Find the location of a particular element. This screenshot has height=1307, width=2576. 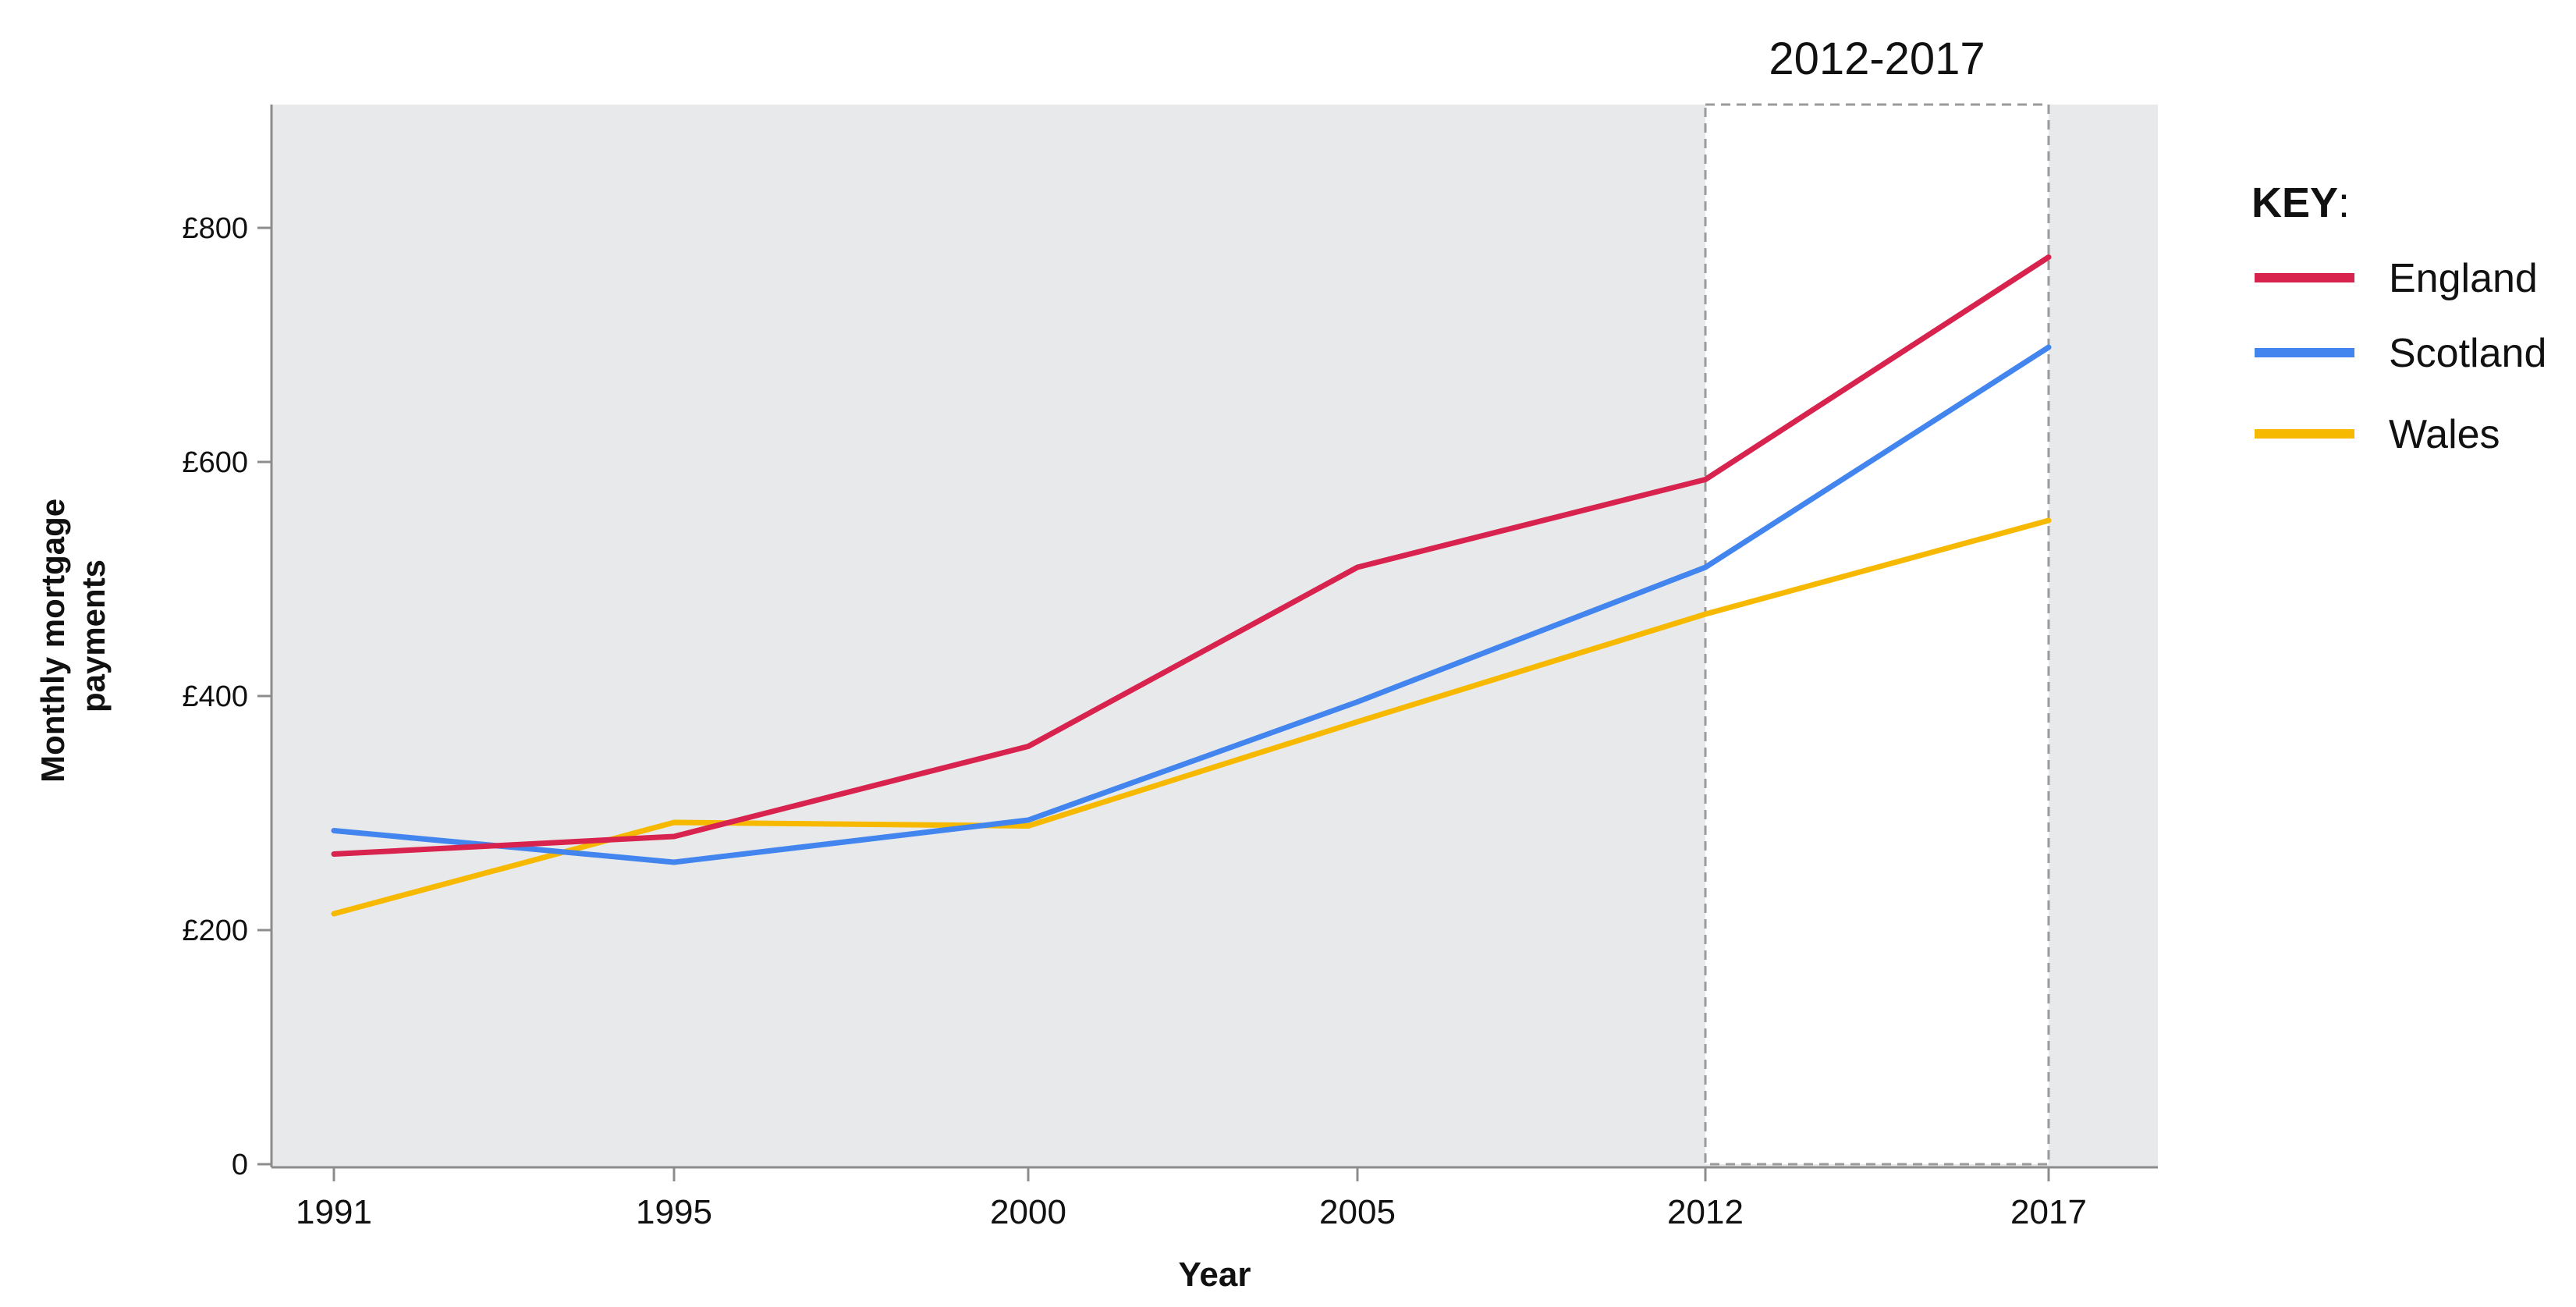

x-tick-label: 1991 is located at coordinates (334, 1212).